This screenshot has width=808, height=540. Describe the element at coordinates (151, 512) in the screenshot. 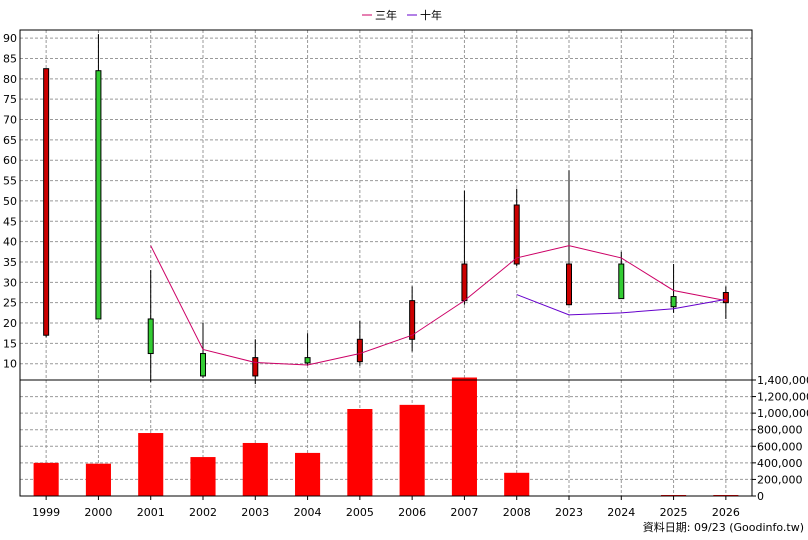

I see `x-tick-label: 2001` at that location.